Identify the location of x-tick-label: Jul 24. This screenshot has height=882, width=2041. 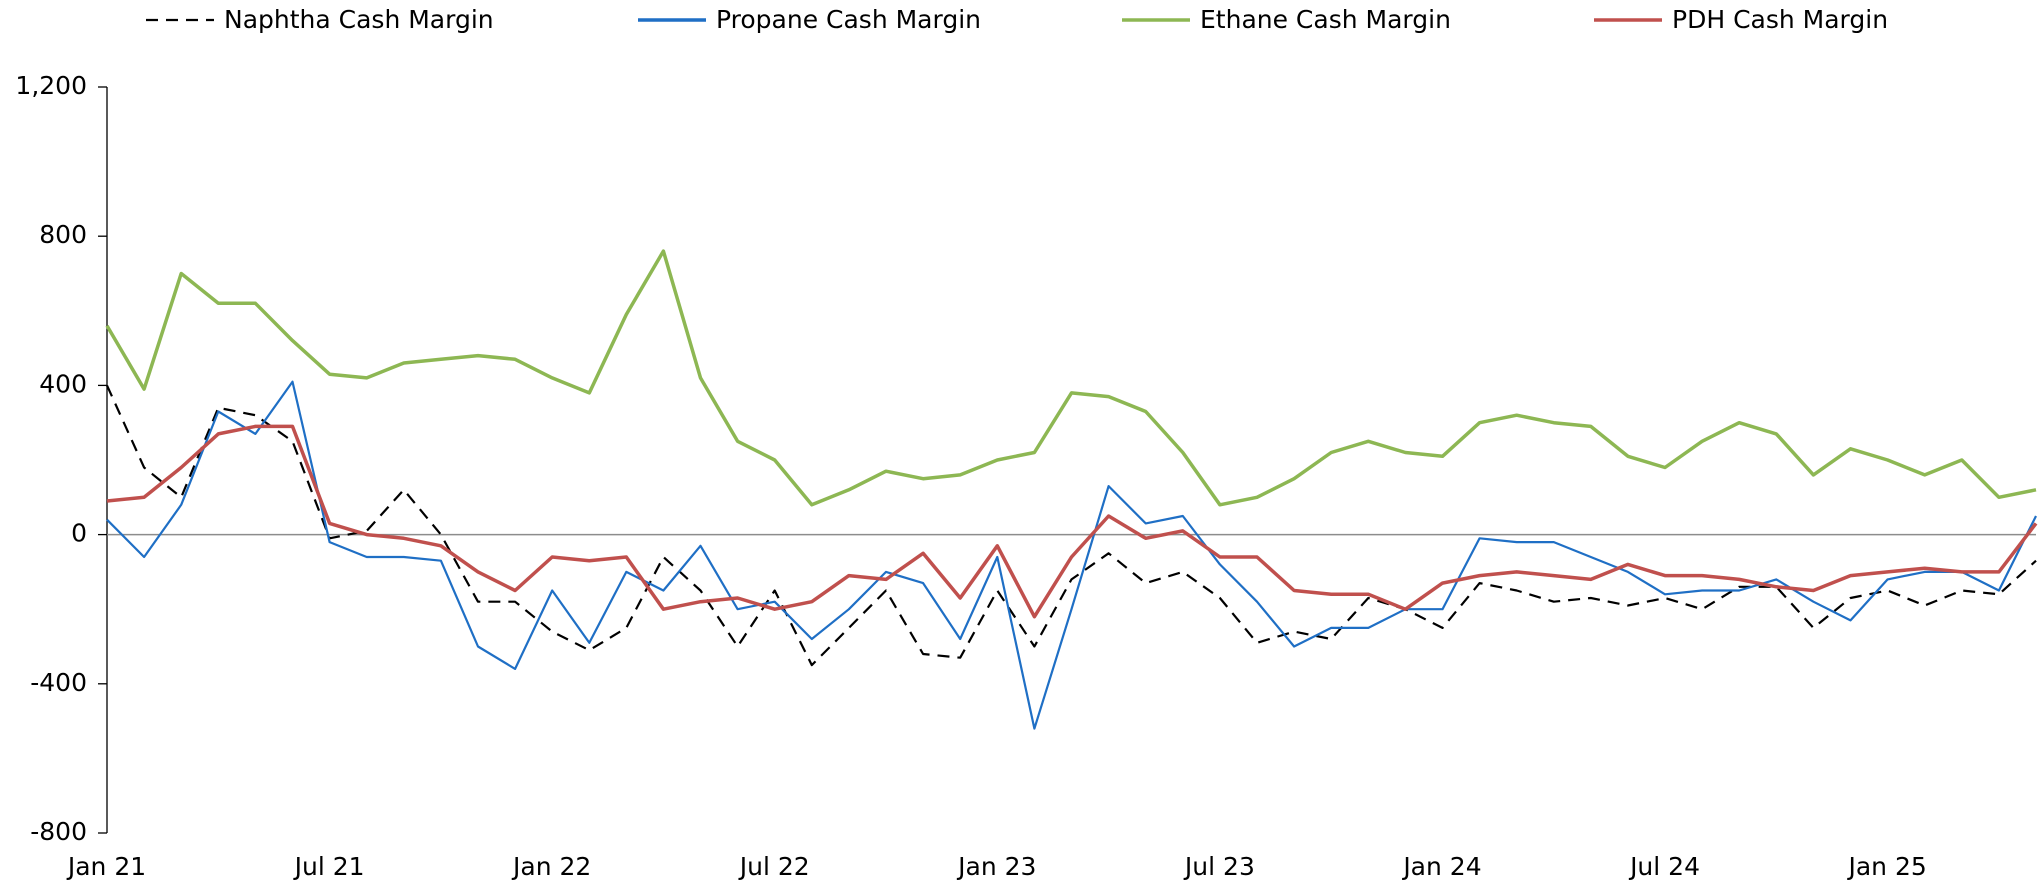
(1664, 866).